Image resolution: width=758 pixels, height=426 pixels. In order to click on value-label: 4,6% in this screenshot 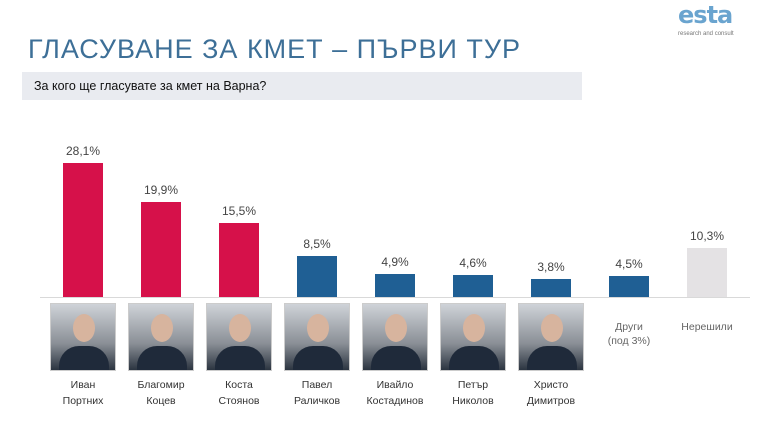, I will do `click(473, 263)`.